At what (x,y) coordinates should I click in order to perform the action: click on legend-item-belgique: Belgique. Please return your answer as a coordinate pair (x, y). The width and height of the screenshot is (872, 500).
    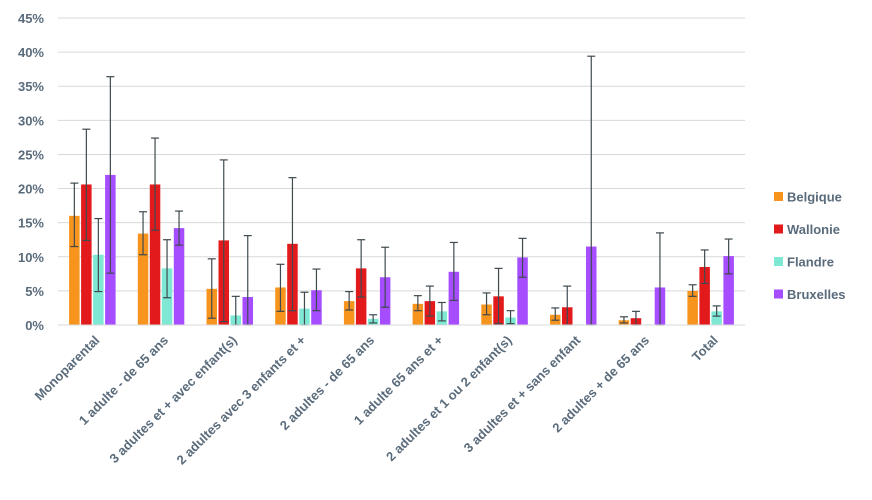
    Looking at the image, I should click on (808, 197).